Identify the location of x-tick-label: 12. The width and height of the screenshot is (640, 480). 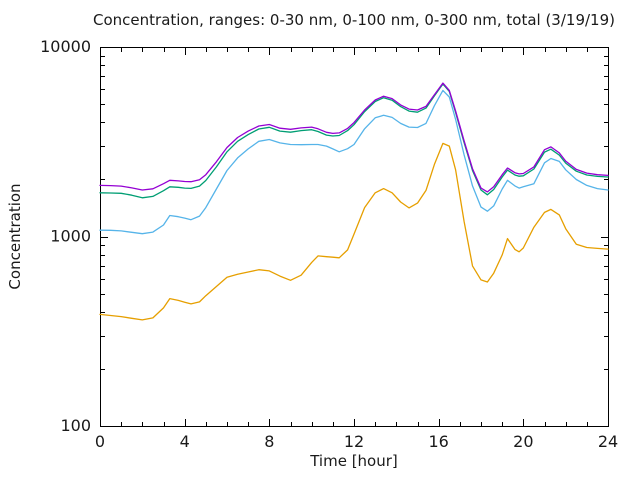
(354, 441).